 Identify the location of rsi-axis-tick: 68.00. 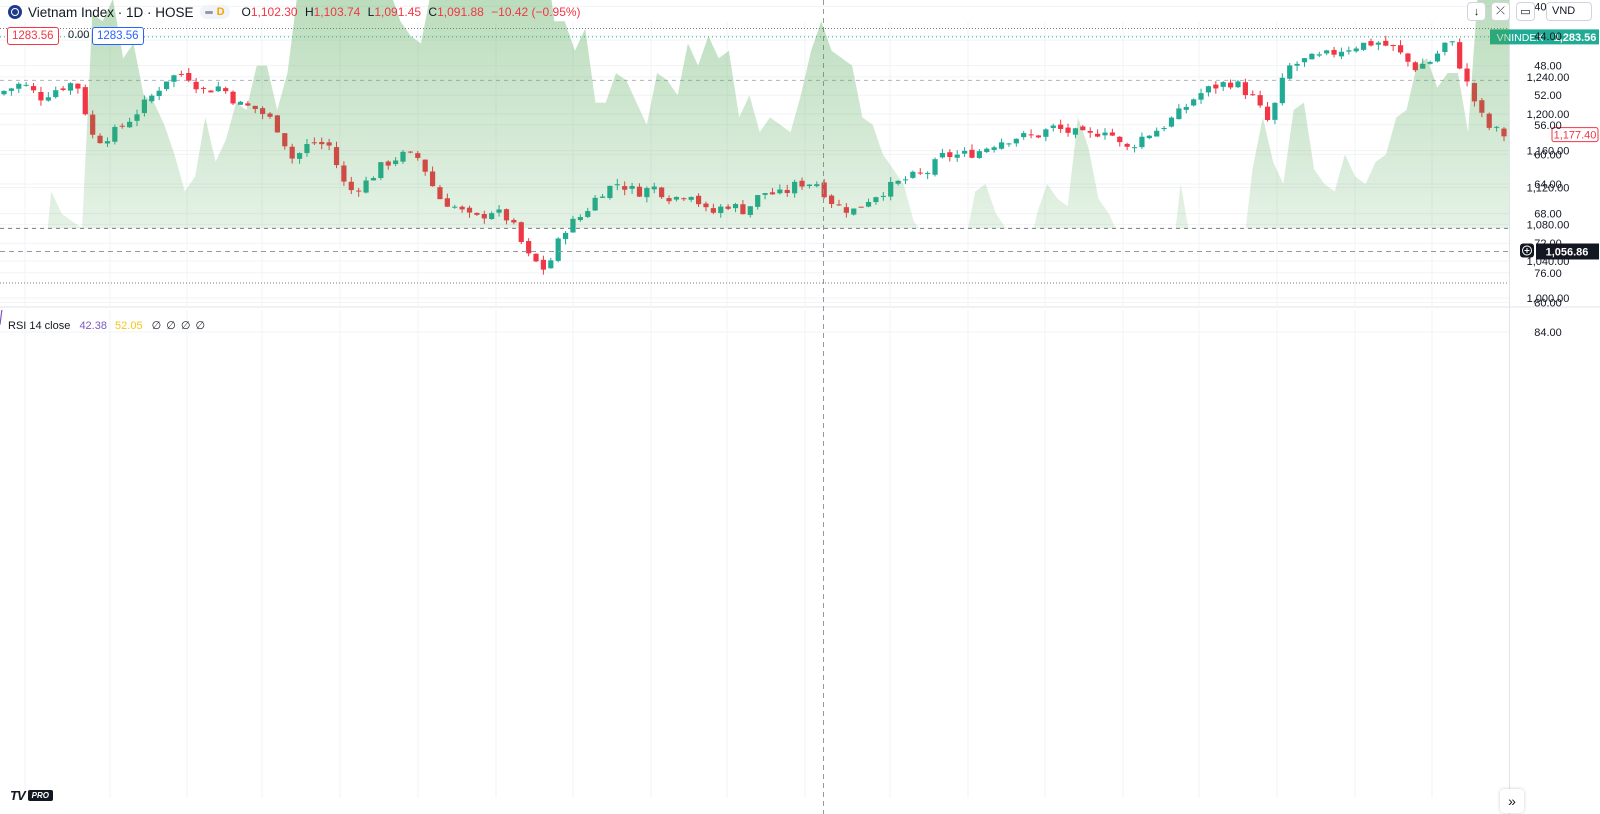
(1548, 215).